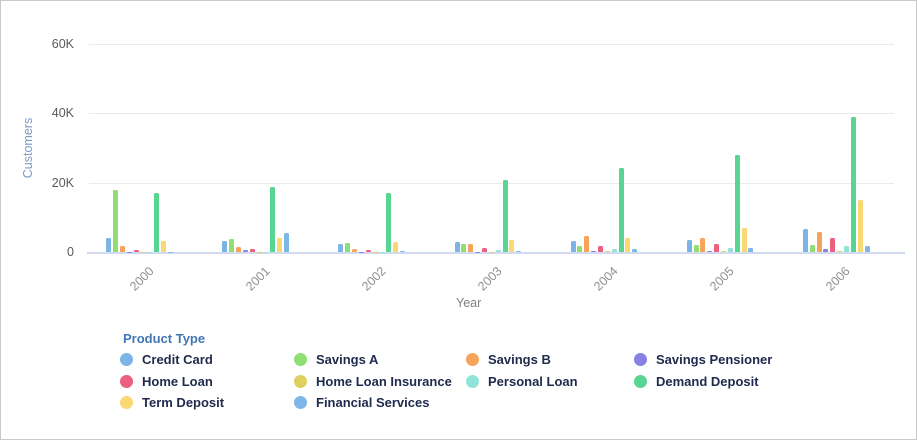  I want to click on bar-demand-deposit-2002, so click(389, 222).